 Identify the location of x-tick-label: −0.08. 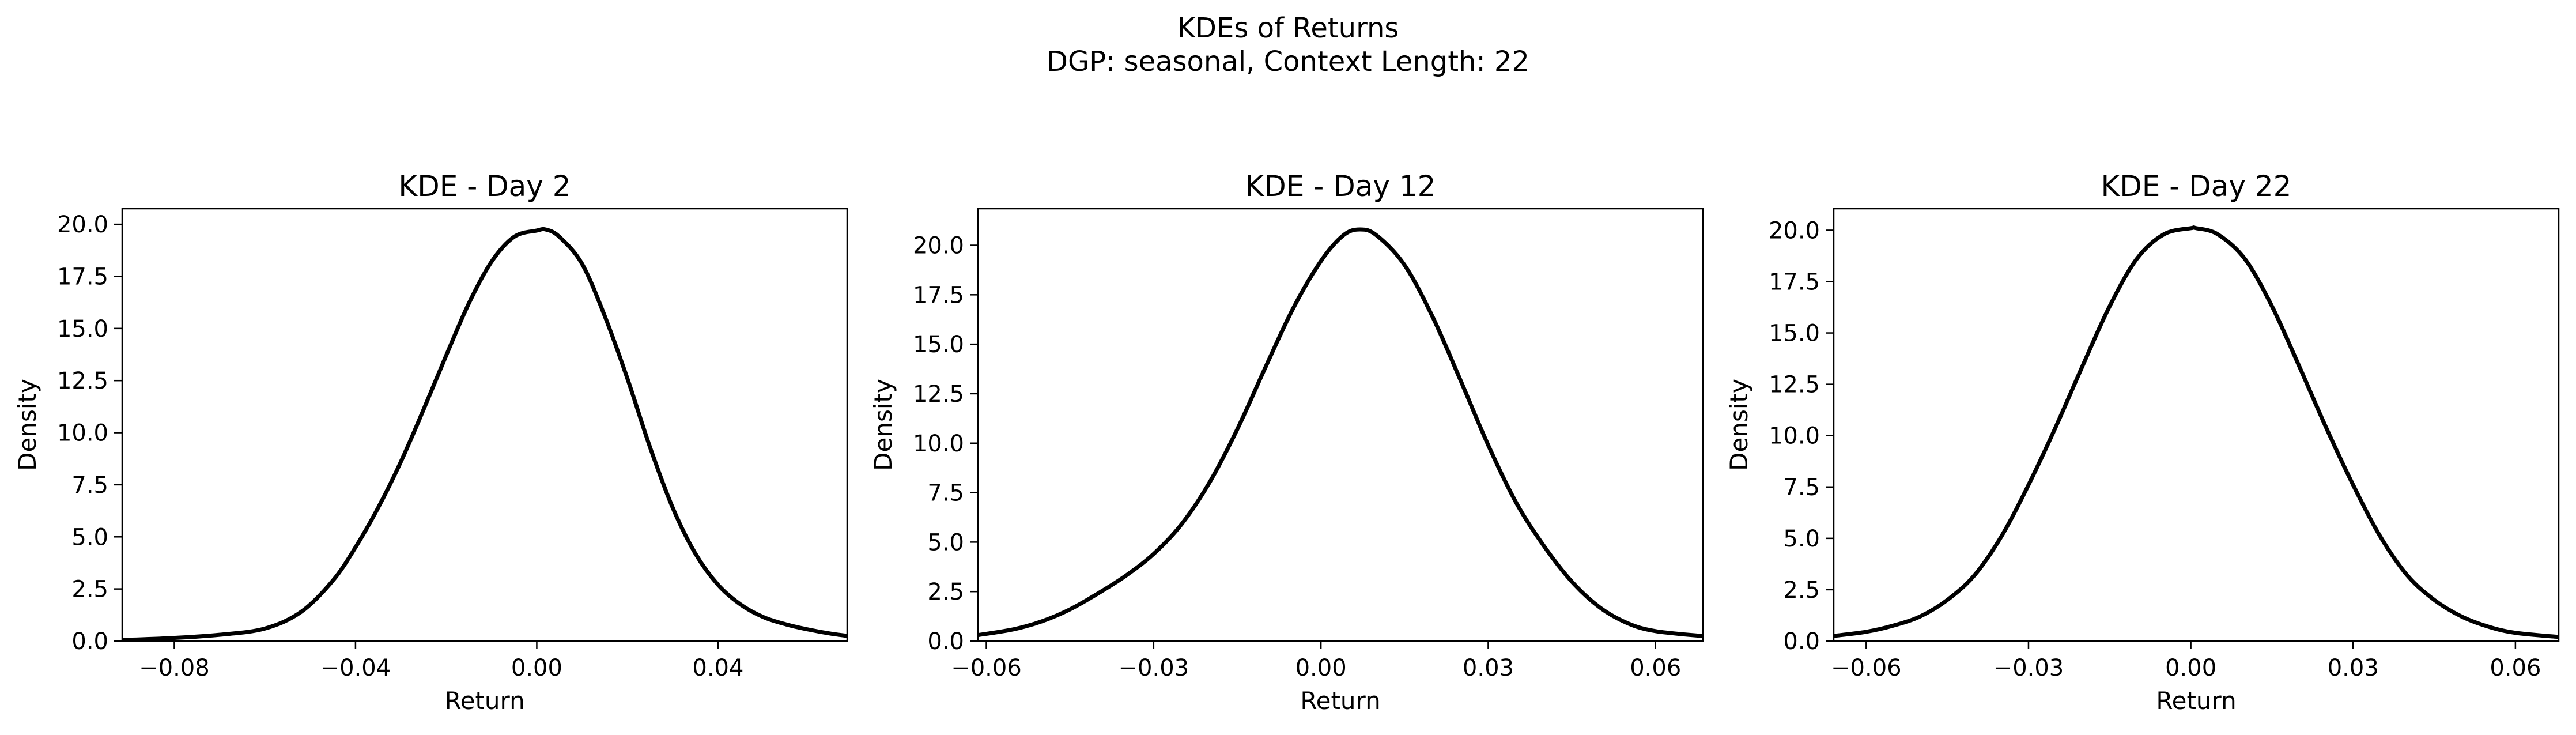
(174, 668).